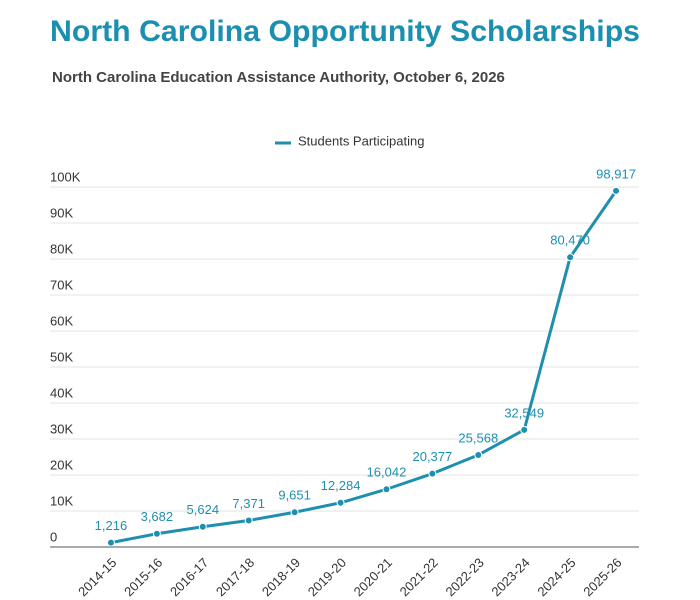 The height and width of the screenshot is (600, 700). What do you see at coordinates (157, 516) in the screenshot?
I see `data-label: 3,682` at bounding box center [157, 516].